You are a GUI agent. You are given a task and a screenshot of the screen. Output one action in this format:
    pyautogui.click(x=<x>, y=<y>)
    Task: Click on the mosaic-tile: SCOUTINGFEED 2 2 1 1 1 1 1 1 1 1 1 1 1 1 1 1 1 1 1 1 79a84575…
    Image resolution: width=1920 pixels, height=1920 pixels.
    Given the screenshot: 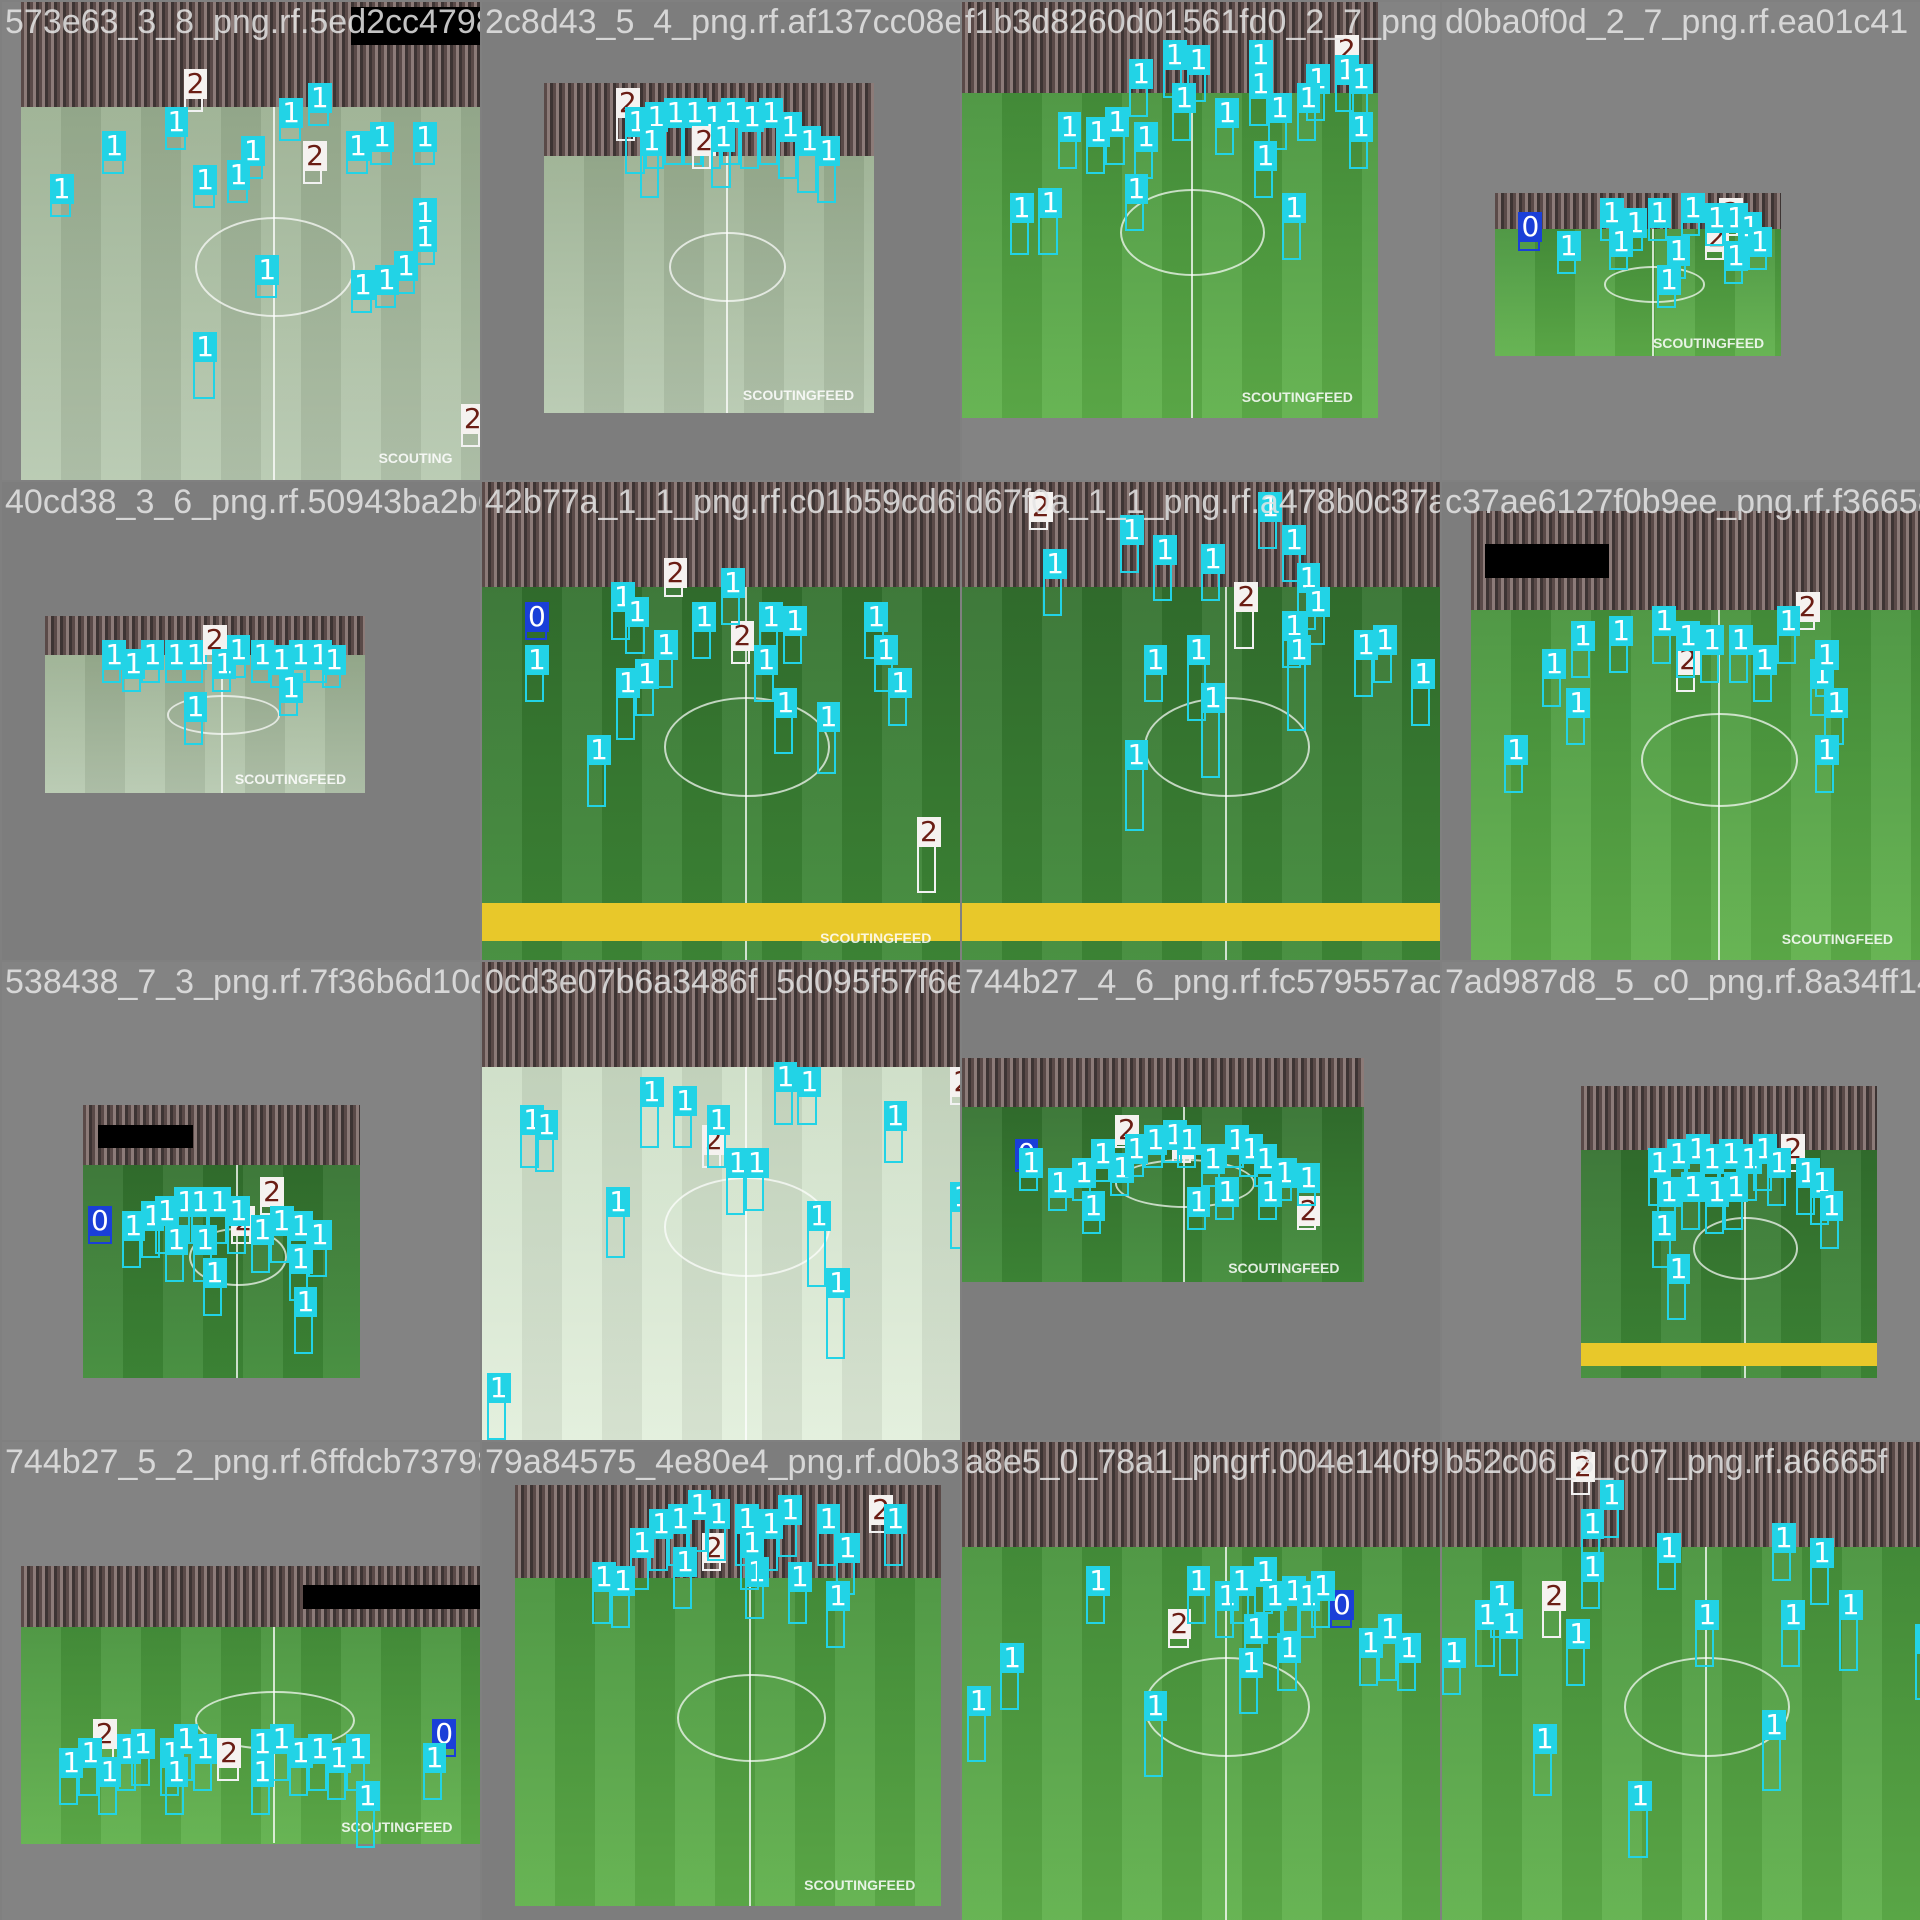 What is the action you would take?
    pyautogui.click(x=721, y=1681)
    